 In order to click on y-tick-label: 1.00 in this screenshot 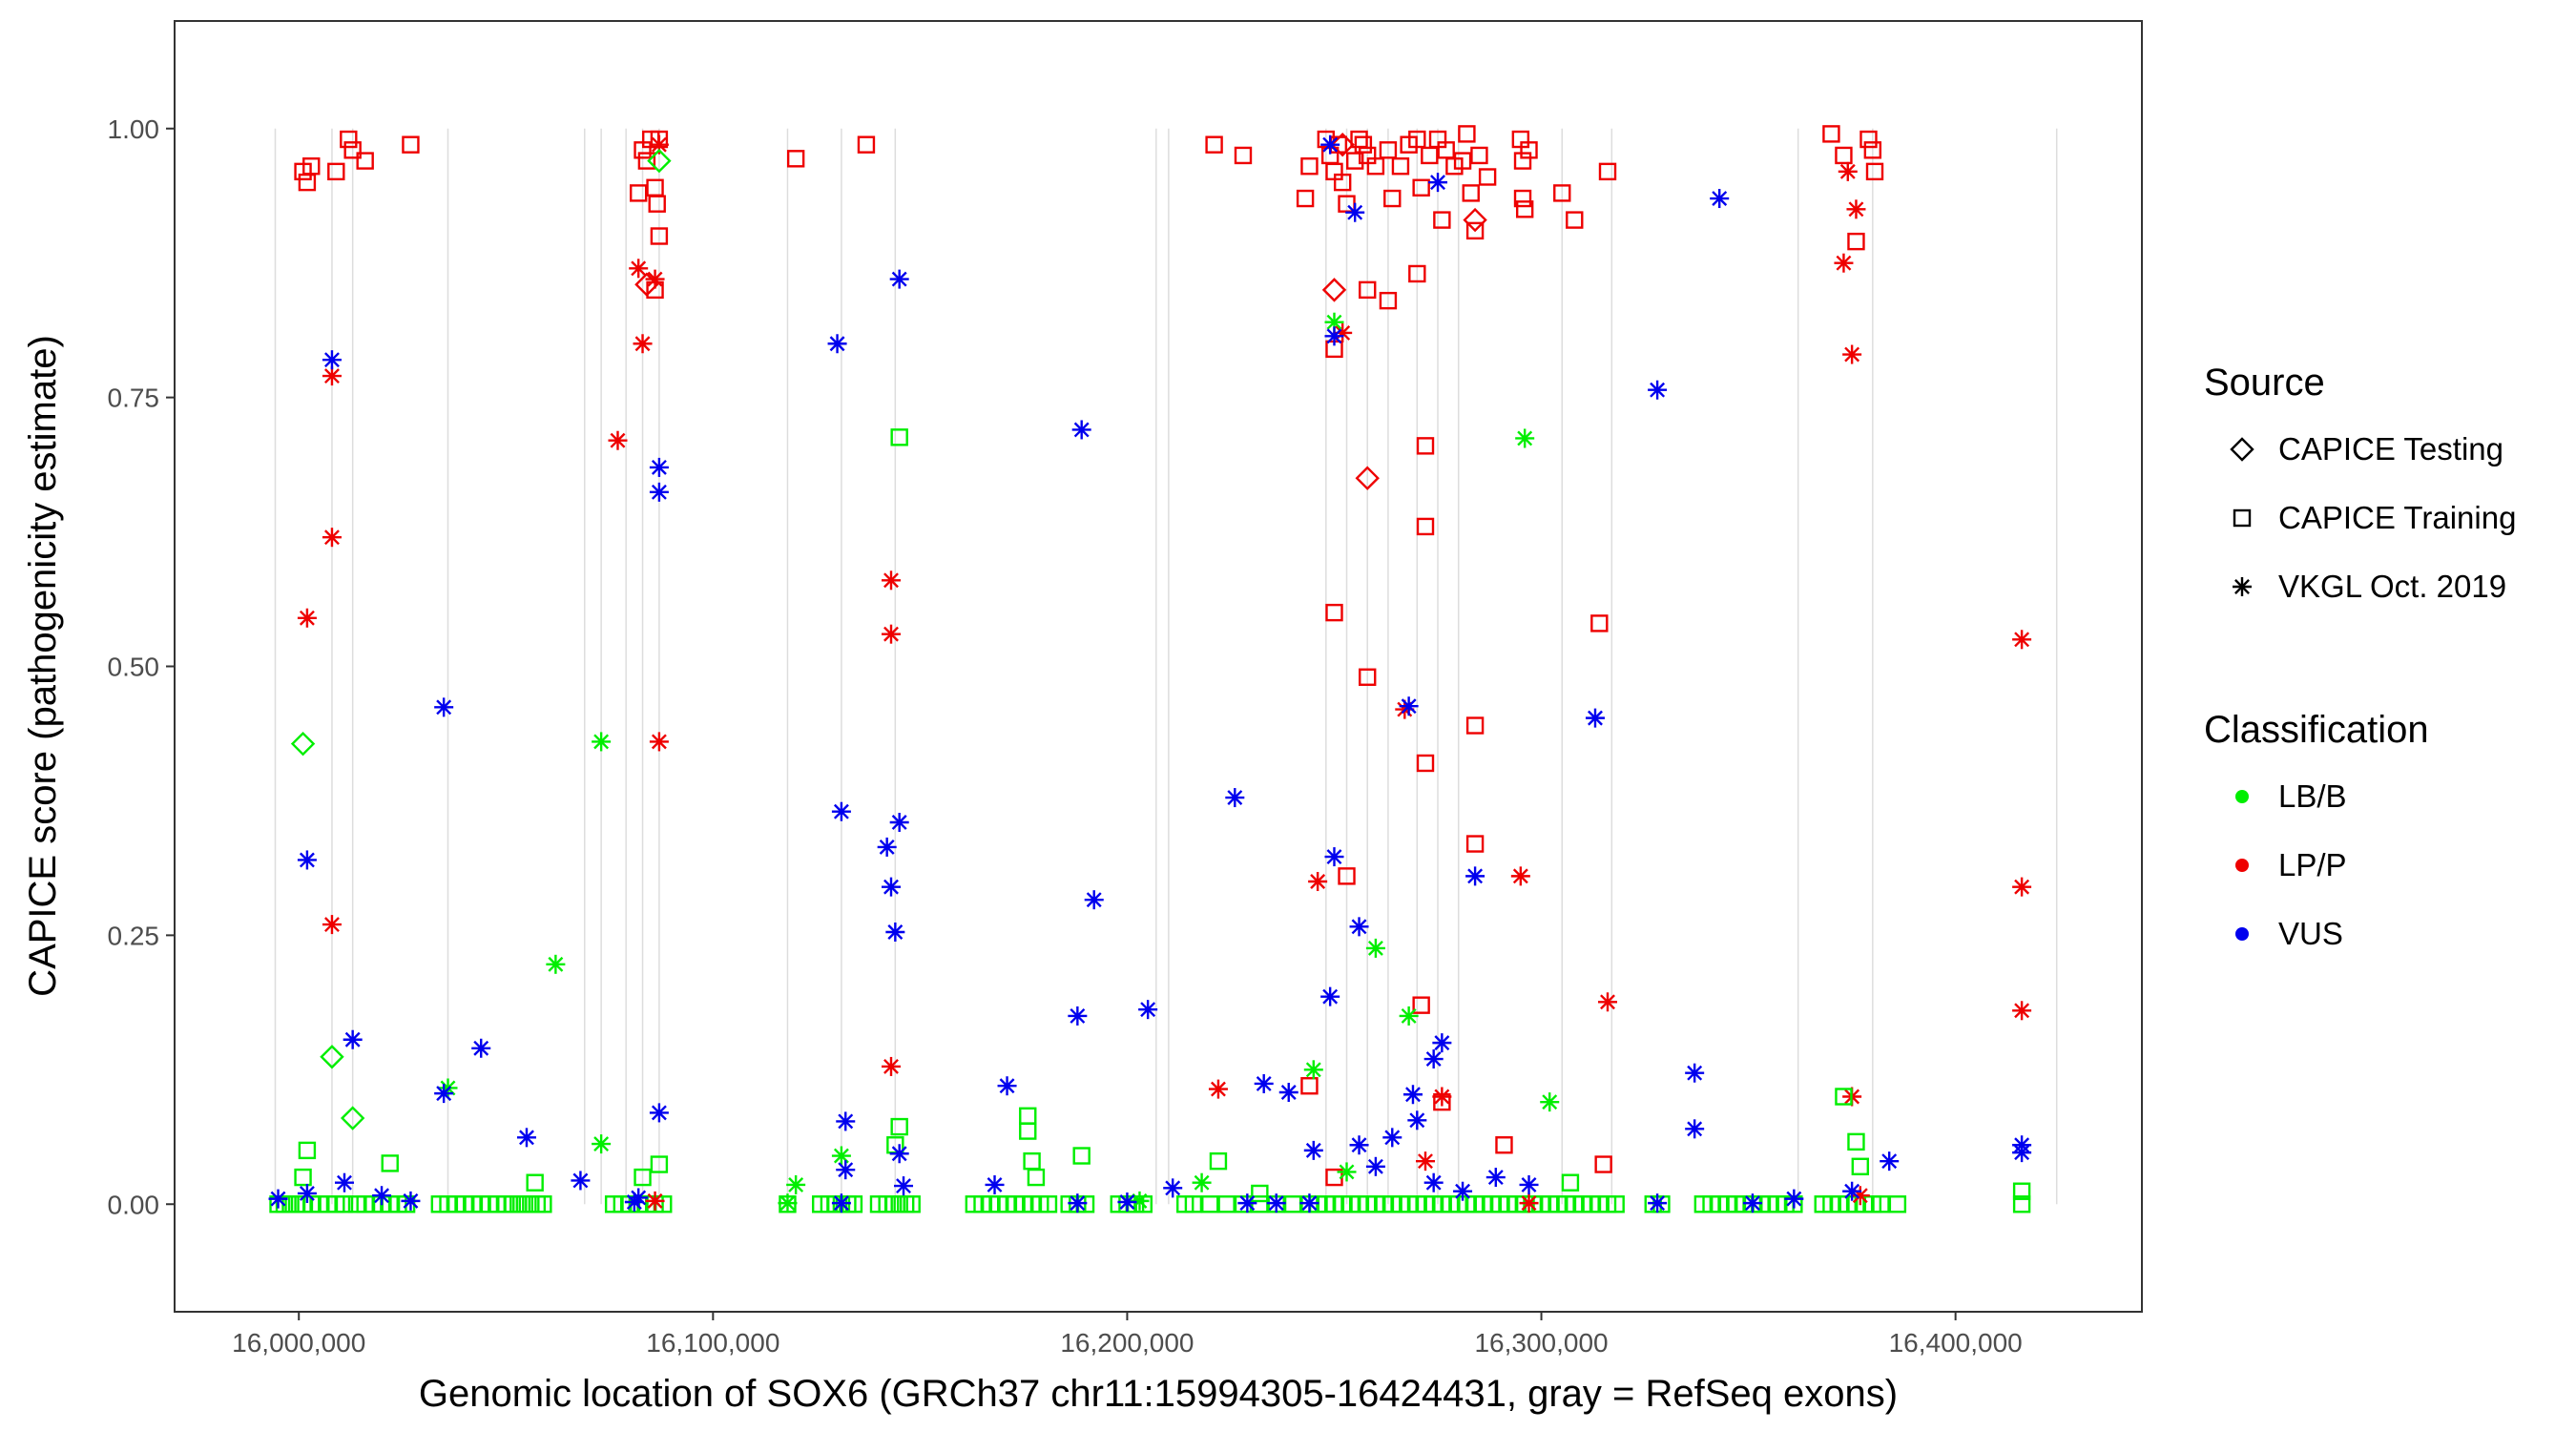, I will do `click(134, 129)`.